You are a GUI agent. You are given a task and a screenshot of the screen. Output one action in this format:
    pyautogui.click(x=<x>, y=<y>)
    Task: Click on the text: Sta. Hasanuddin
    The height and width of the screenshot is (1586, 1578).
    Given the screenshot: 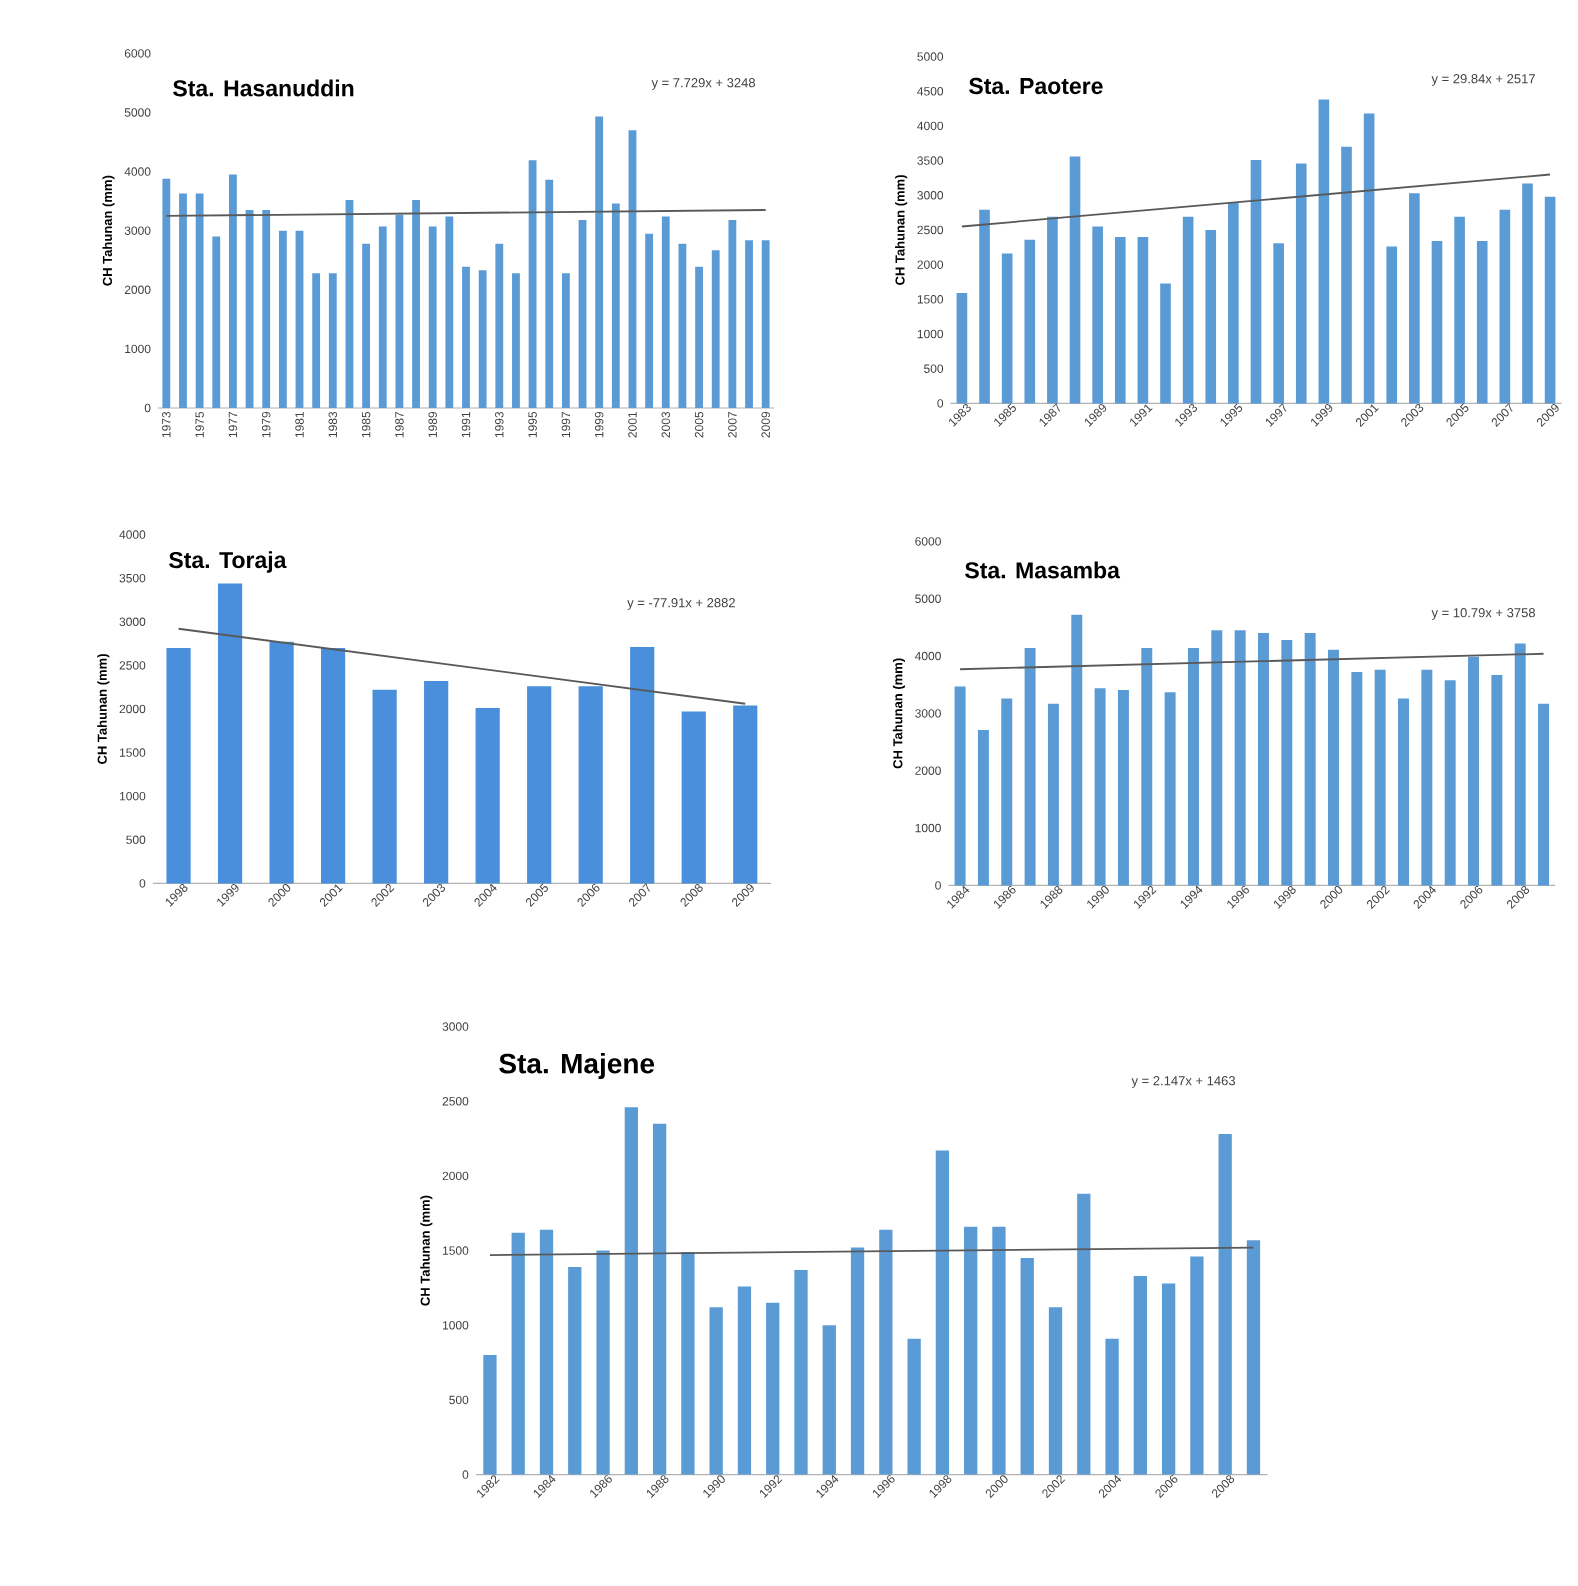 What is the action you would take?
    pyautogui.click(x=263, y=88)
    